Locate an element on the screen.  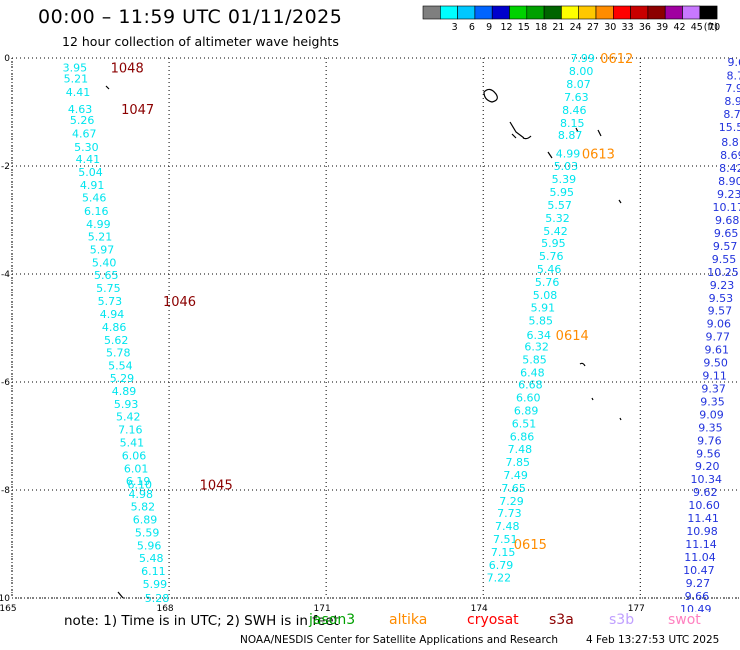
wave-height-label: 9.35 is located at coordinates (712, 401).